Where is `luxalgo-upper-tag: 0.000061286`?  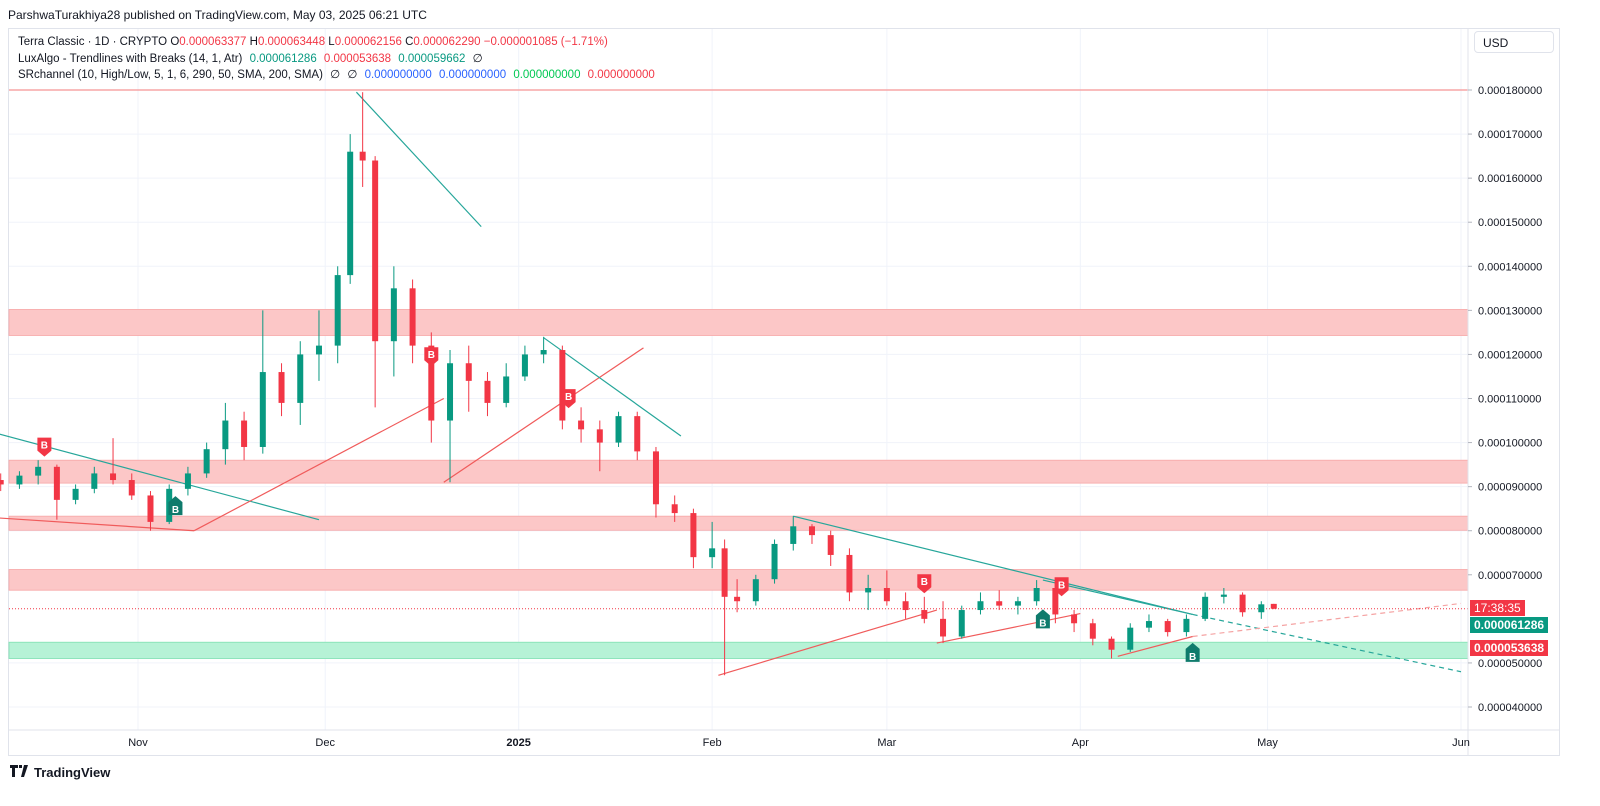
luxalgo-upper-tag: 0.000061286 is located at coordinates (1509, 625).